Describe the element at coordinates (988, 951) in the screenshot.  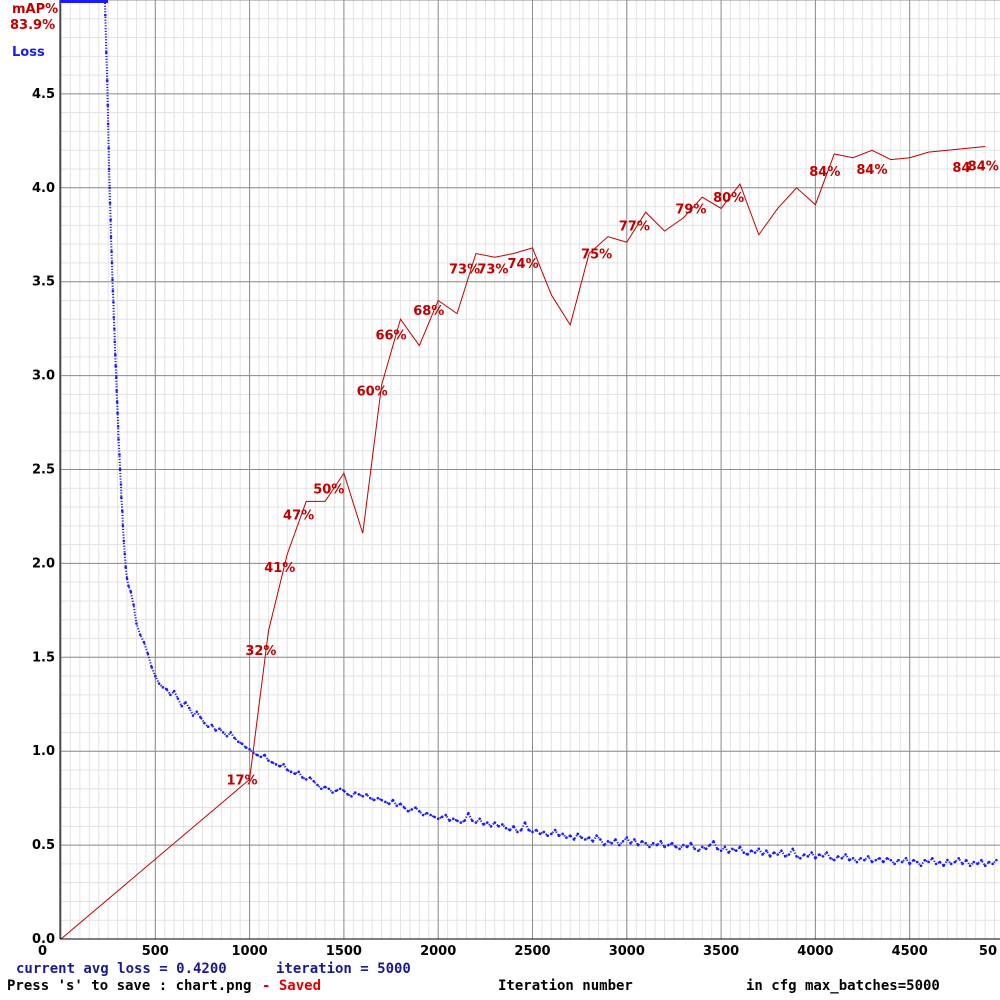
I see `x-tick-label: 50` at that location.